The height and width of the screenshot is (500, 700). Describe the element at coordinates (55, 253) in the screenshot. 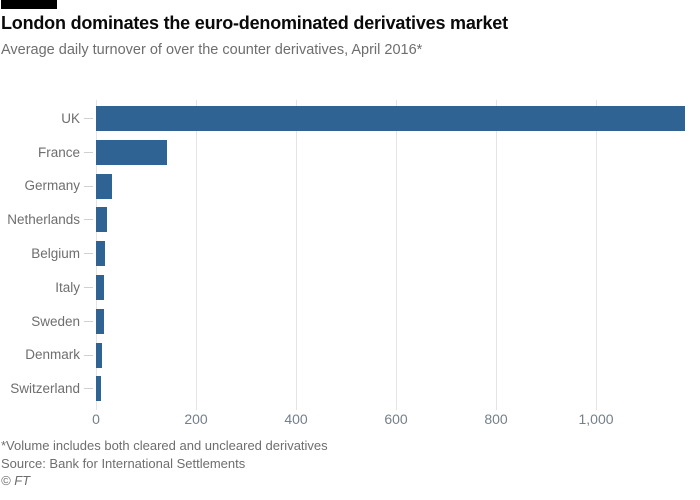

I see `category-label: Belgium` at that location.